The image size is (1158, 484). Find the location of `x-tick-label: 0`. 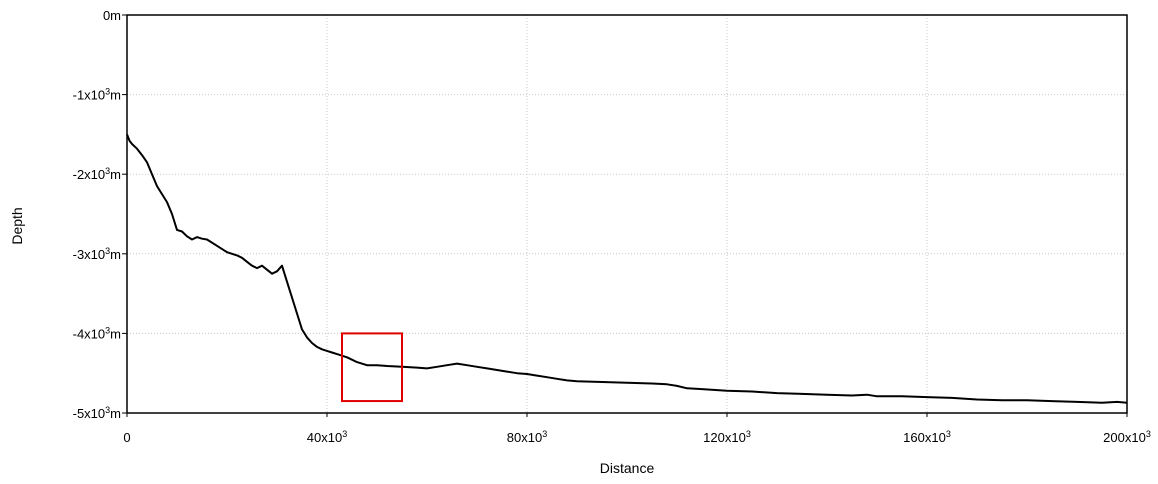

x-tick-label: 0 is located at coordinates (126, 437).